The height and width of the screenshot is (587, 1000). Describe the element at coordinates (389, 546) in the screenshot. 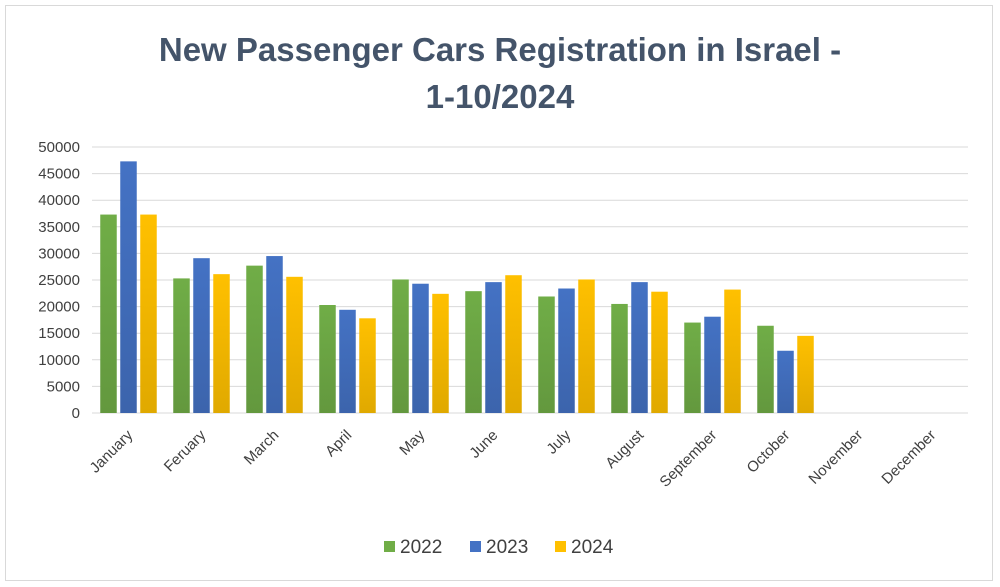

I see `legend-swatch-2022` at that location.